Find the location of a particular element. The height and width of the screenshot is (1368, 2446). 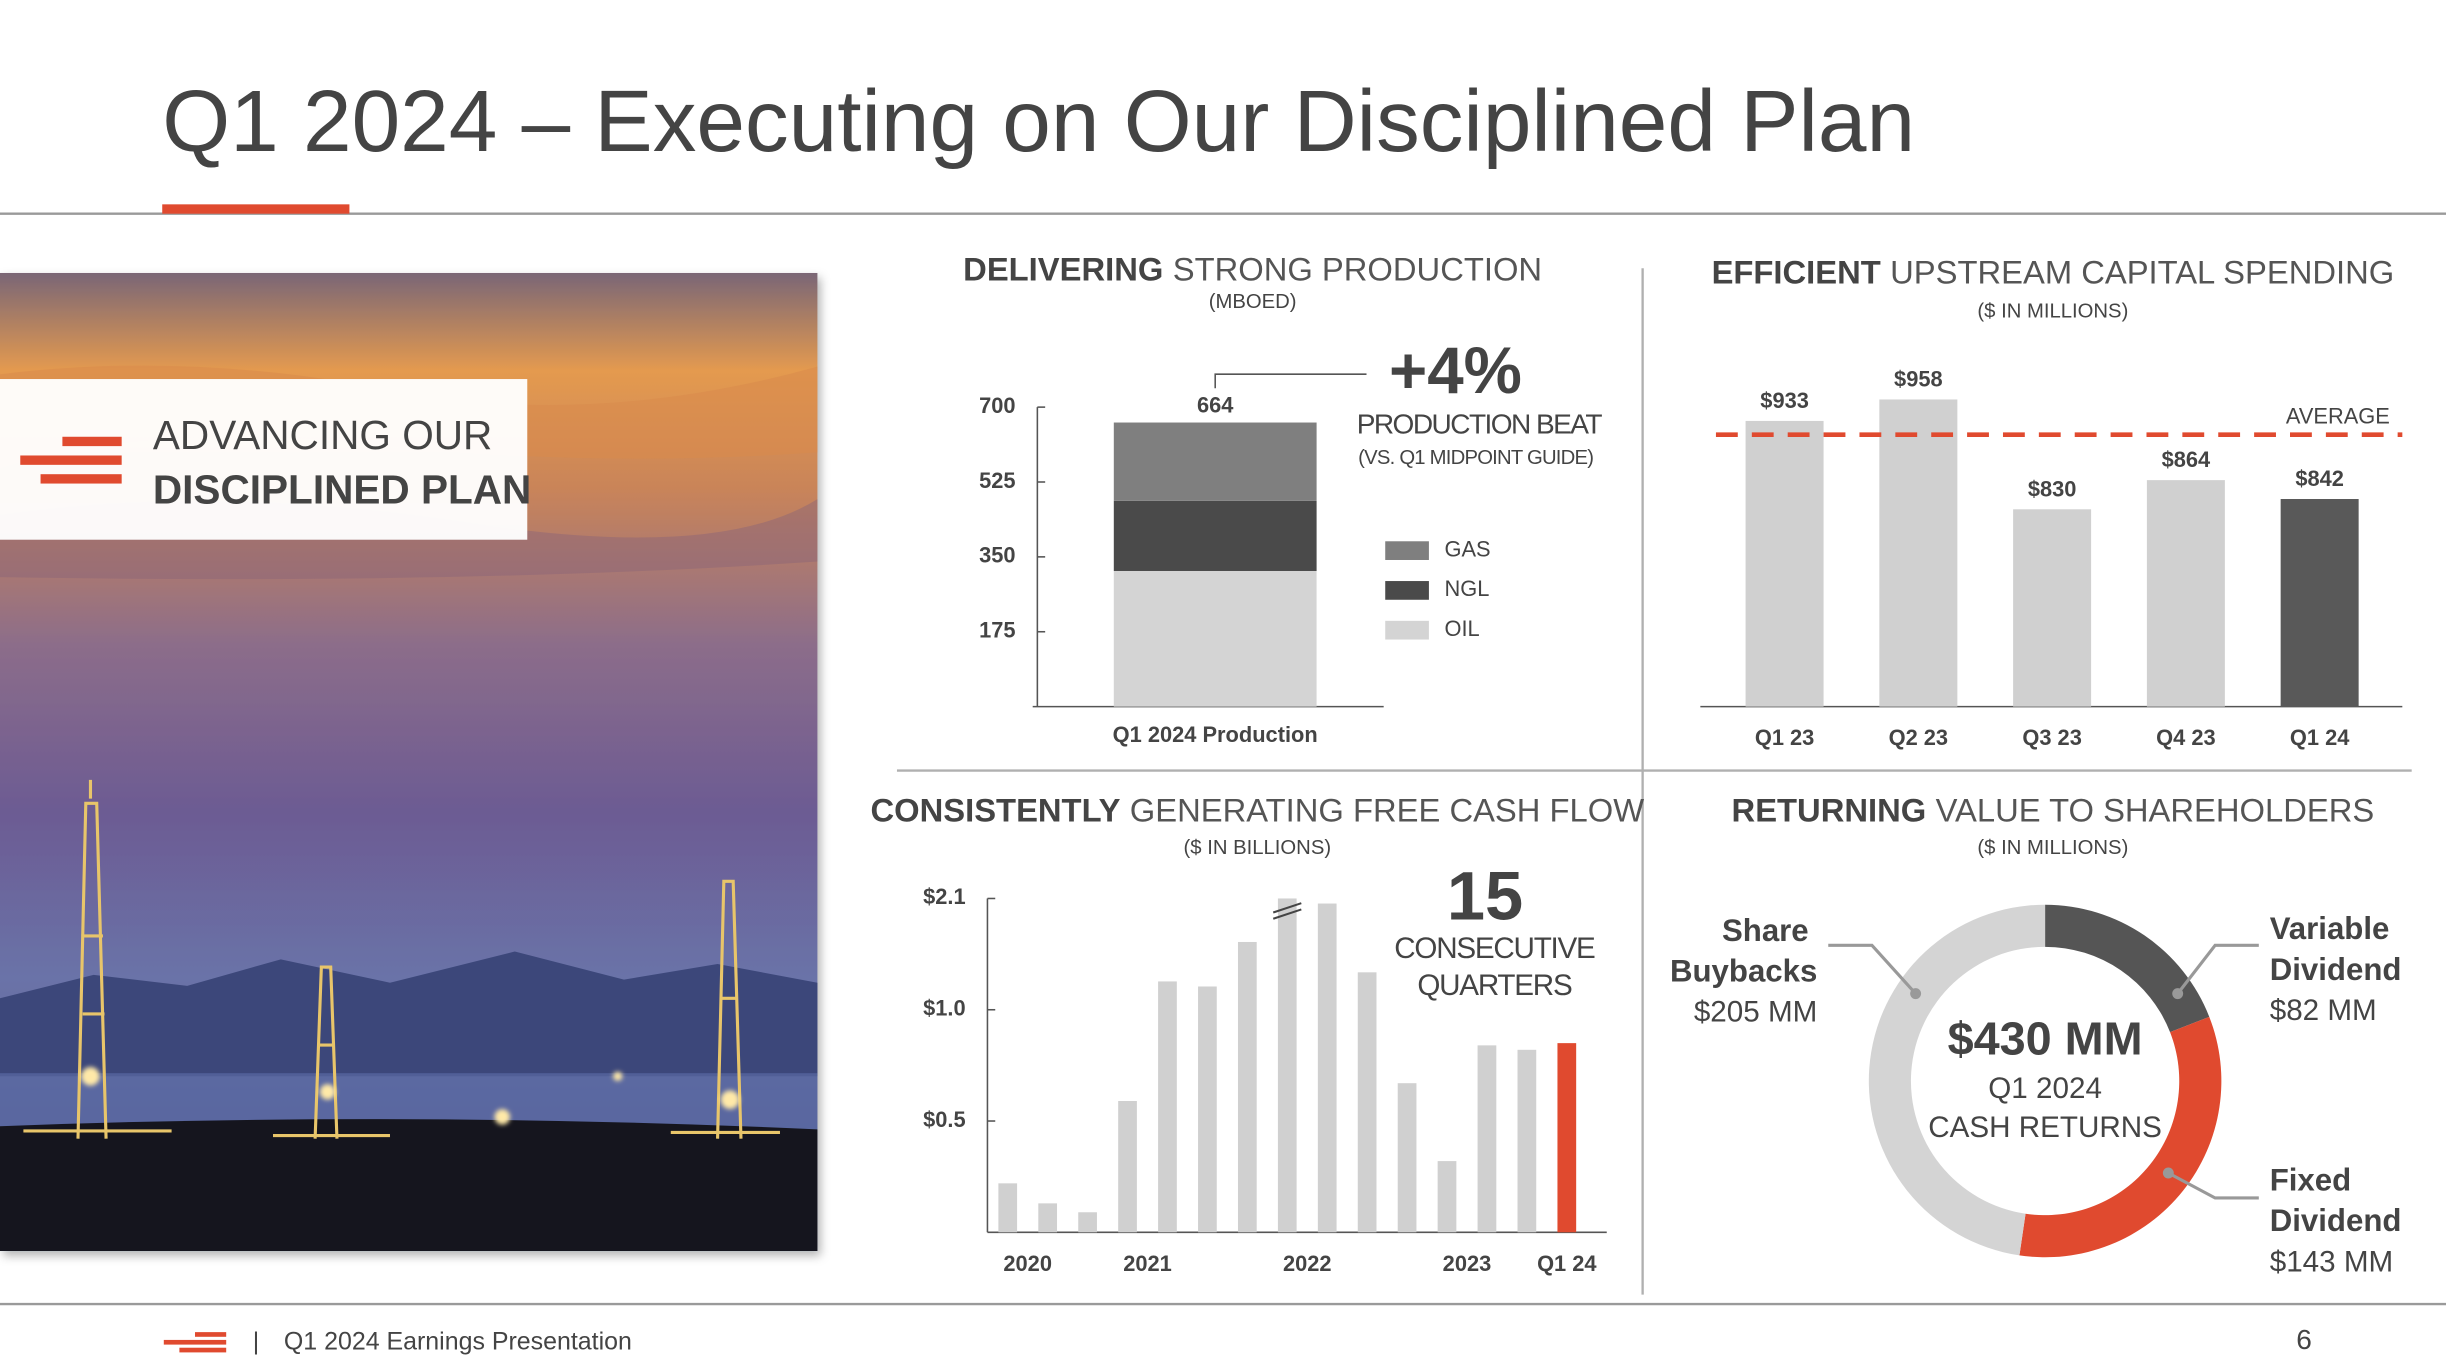

x-tick-label: 2021 is located at coordinates (1147, 1263).